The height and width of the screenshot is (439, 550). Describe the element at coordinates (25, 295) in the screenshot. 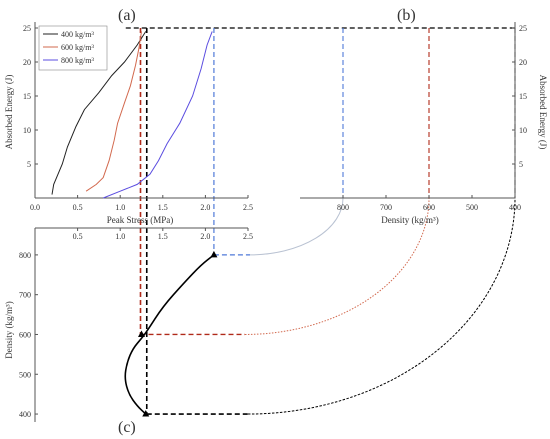

I see `panel-c-y-tick-label: 700` at that location.